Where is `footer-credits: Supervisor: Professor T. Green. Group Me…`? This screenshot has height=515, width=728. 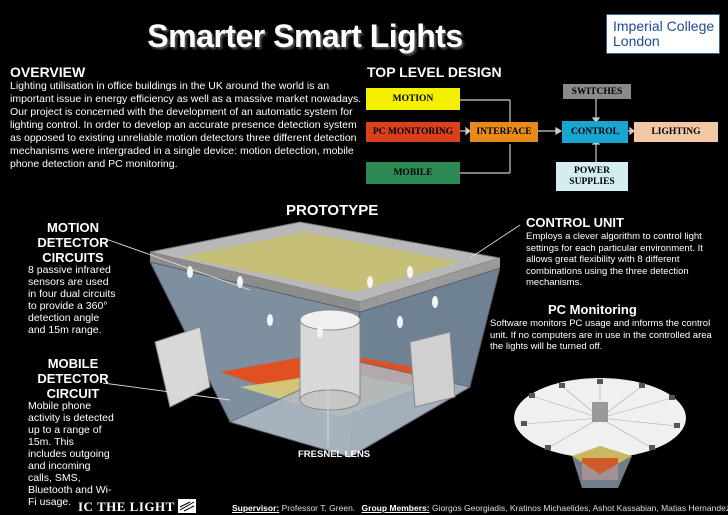
footer-credits: Supervisor: Professor T. Green. Group Me… is located at coordinates (480, 508).